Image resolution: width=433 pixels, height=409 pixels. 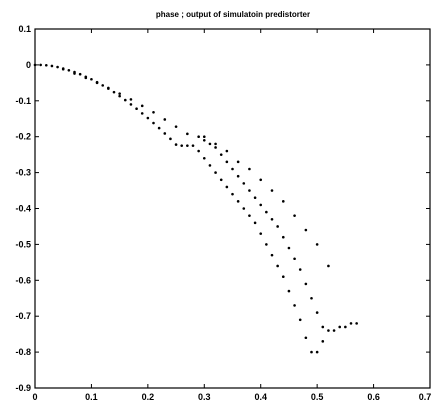 I want to click on y-tick-label: -0.9, so click(x=23, y=388).